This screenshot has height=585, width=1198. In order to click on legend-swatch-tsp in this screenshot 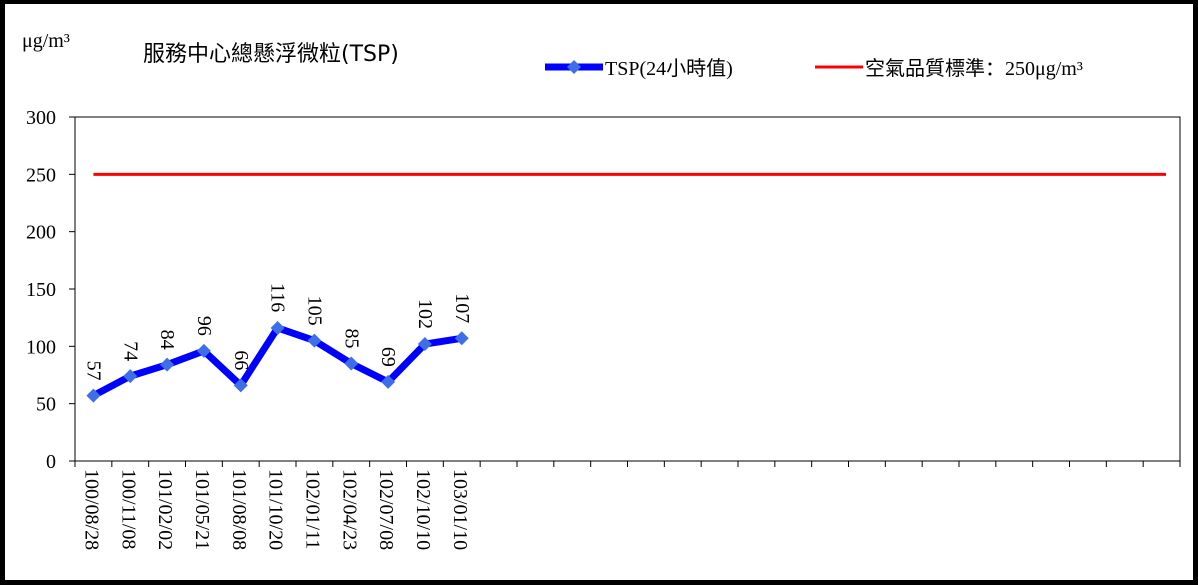, I will do `click(574, 66)`.